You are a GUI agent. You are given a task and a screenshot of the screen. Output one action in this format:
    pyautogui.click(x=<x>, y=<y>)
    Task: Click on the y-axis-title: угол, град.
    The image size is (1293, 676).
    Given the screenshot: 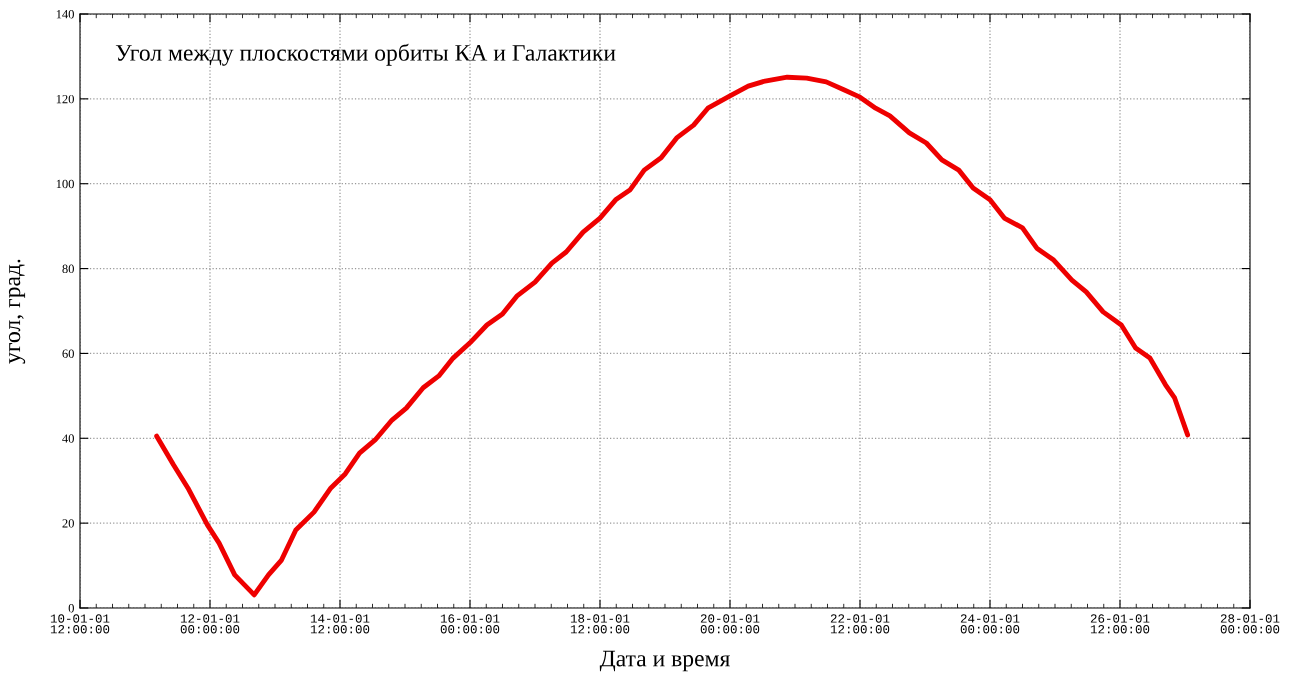 What is the action you would take?
    pyautogui.click(x=17, y=311)
    